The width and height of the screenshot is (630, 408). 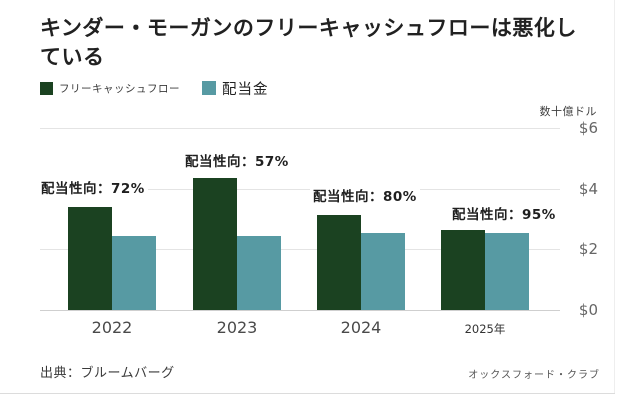 I want to click on source-text: 出典：ブルームバーグ, so click(x=107, y=373).